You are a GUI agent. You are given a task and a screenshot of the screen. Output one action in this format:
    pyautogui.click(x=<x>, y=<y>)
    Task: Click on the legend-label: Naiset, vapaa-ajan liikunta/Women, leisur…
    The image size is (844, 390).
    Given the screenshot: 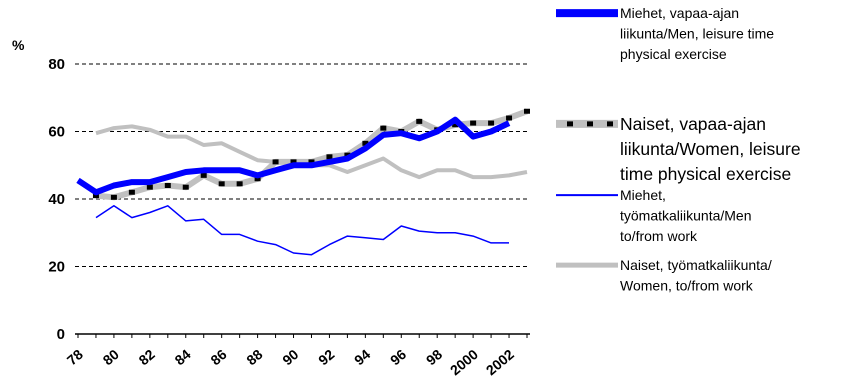 What is the action you would take?
    pyautogui.click(x=710, y=149)
    